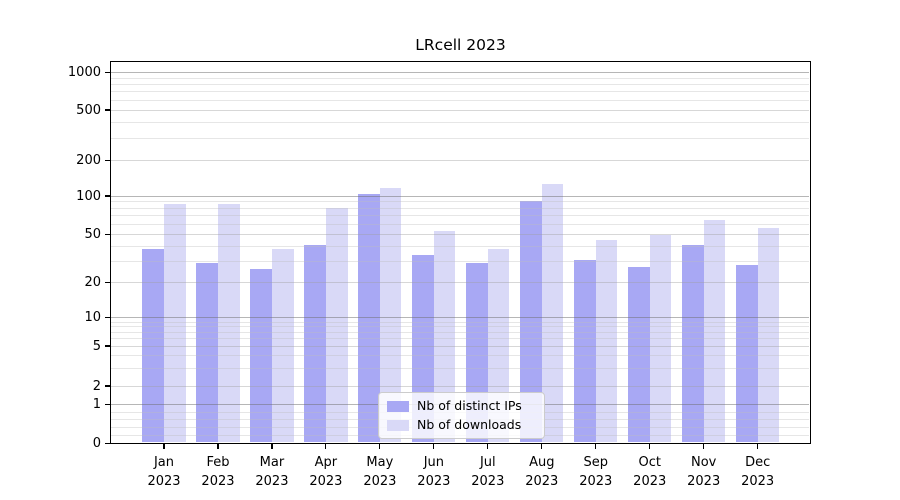 The image size is (900, 500). Describe the element at coordinates (758, 446) in the screenshot. I see `x-tick-dec` at that location.